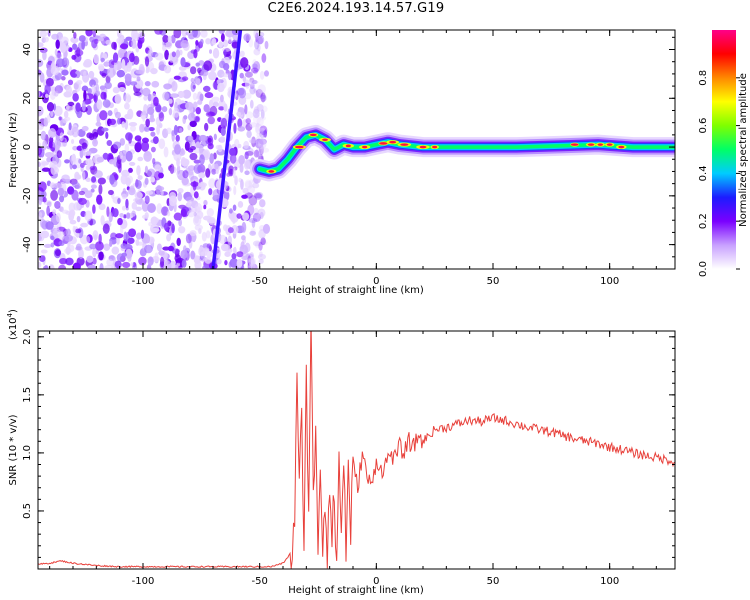 This screenshot has height=600, width=750. I want to click on x-tick-label: -100, so click(143, 581).